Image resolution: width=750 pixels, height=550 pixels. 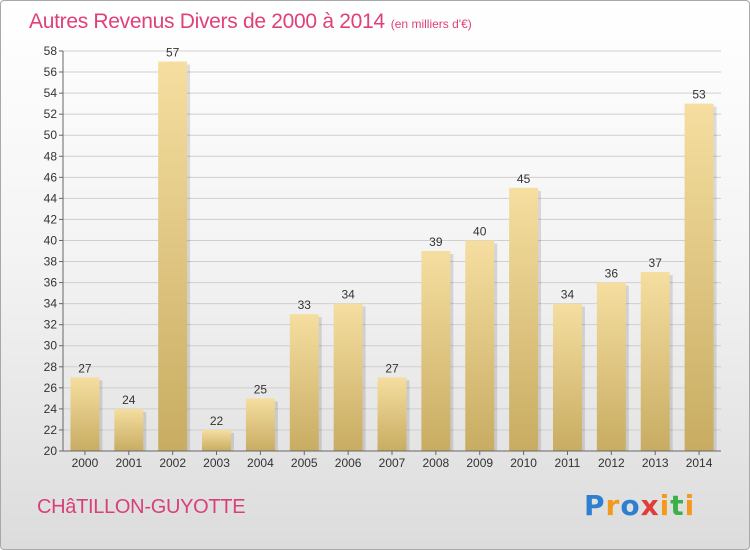 What do you see at coordinates (523, 463) in the screenshot?
I see `x-tick-label: 2010` at bounding box center [523, 463].